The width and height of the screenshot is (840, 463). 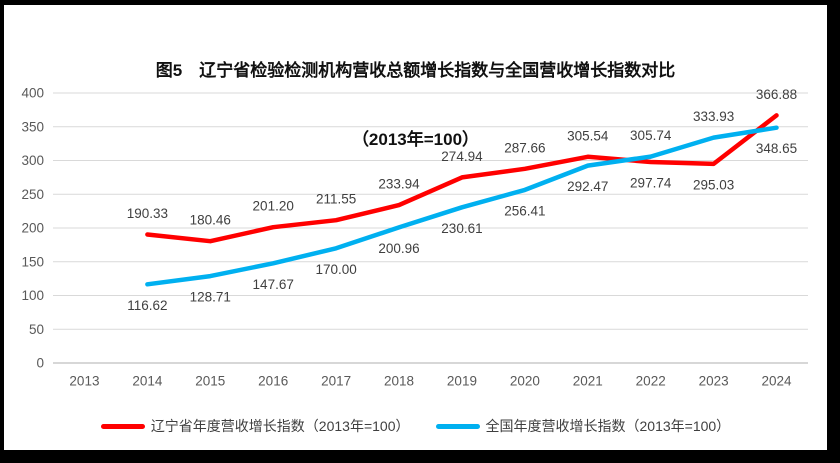 What do you see at coordinates (32, 295) in the screenshot?
I see `svg-text: 100` at bounding box center [32, 295].